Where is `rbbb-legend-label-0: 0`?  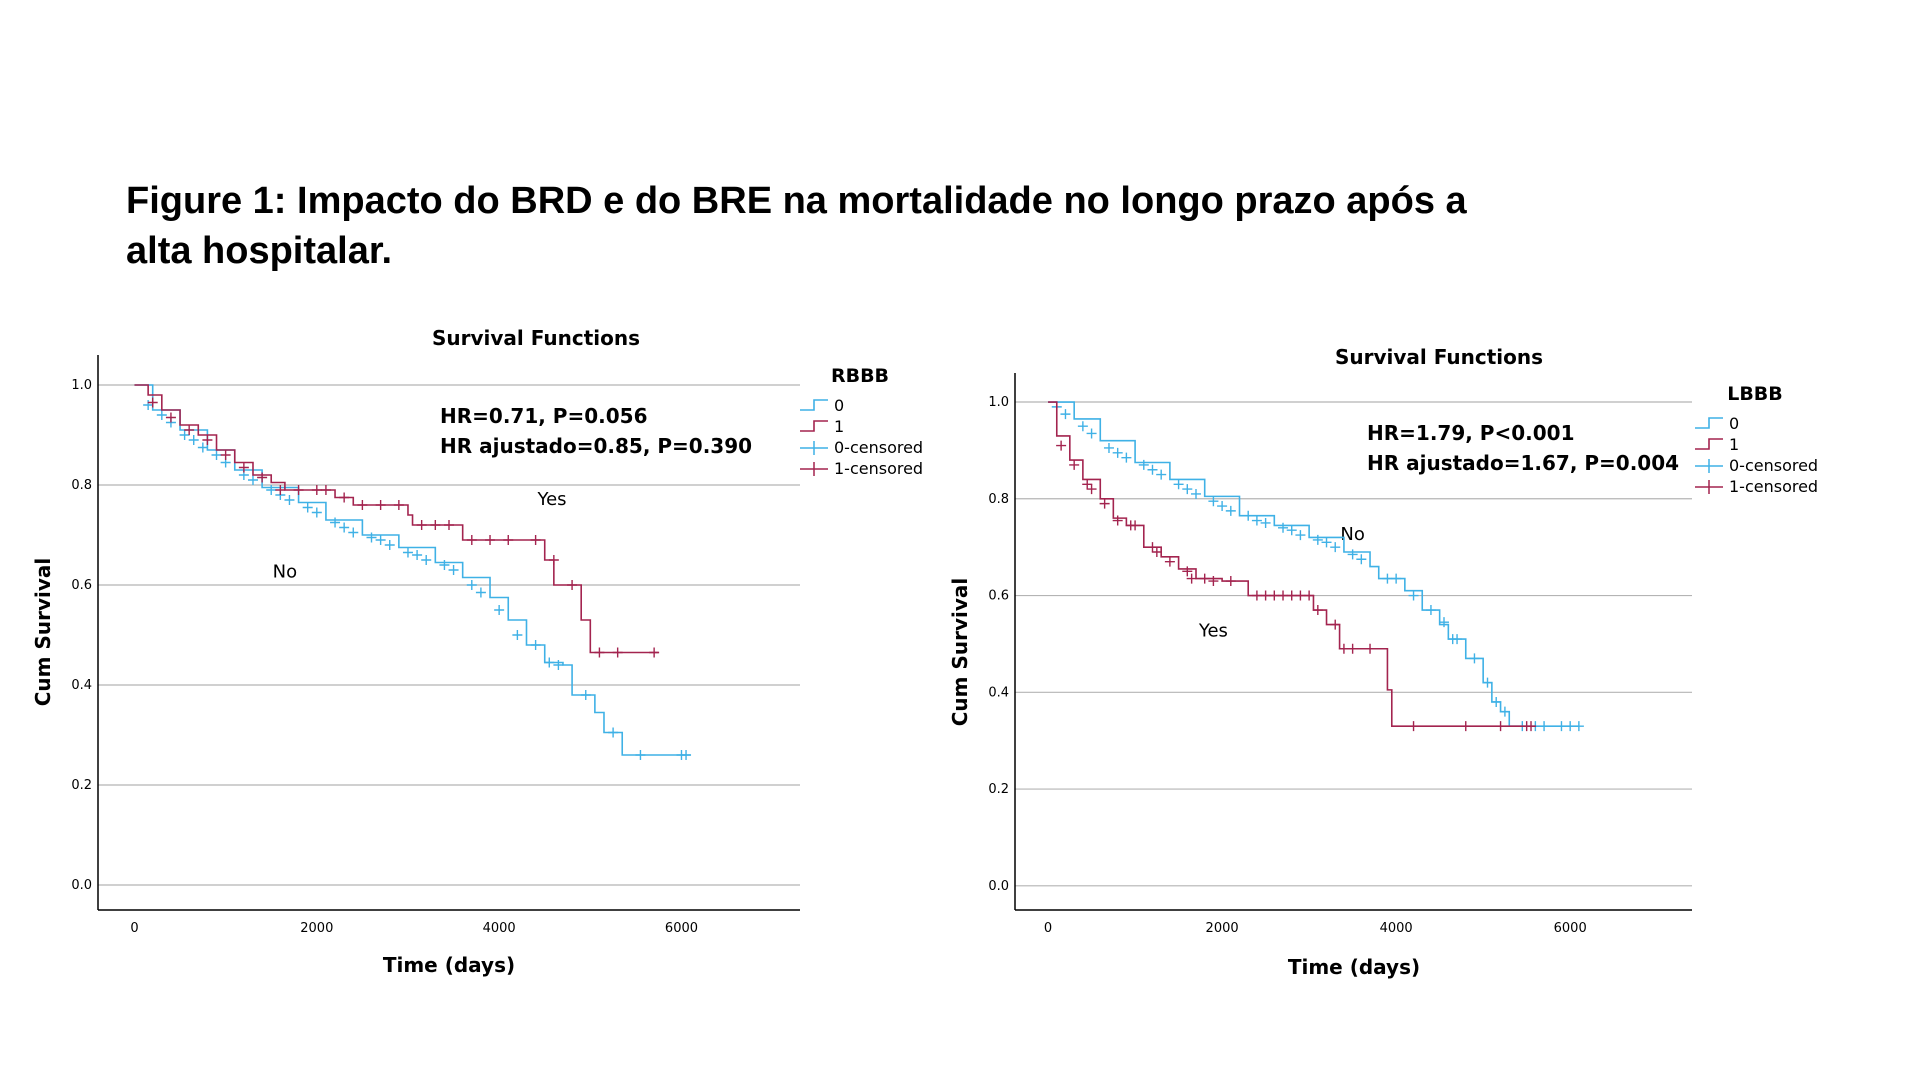 rbbb-legend-label-0: 0 is located at coordinates (839, 405).